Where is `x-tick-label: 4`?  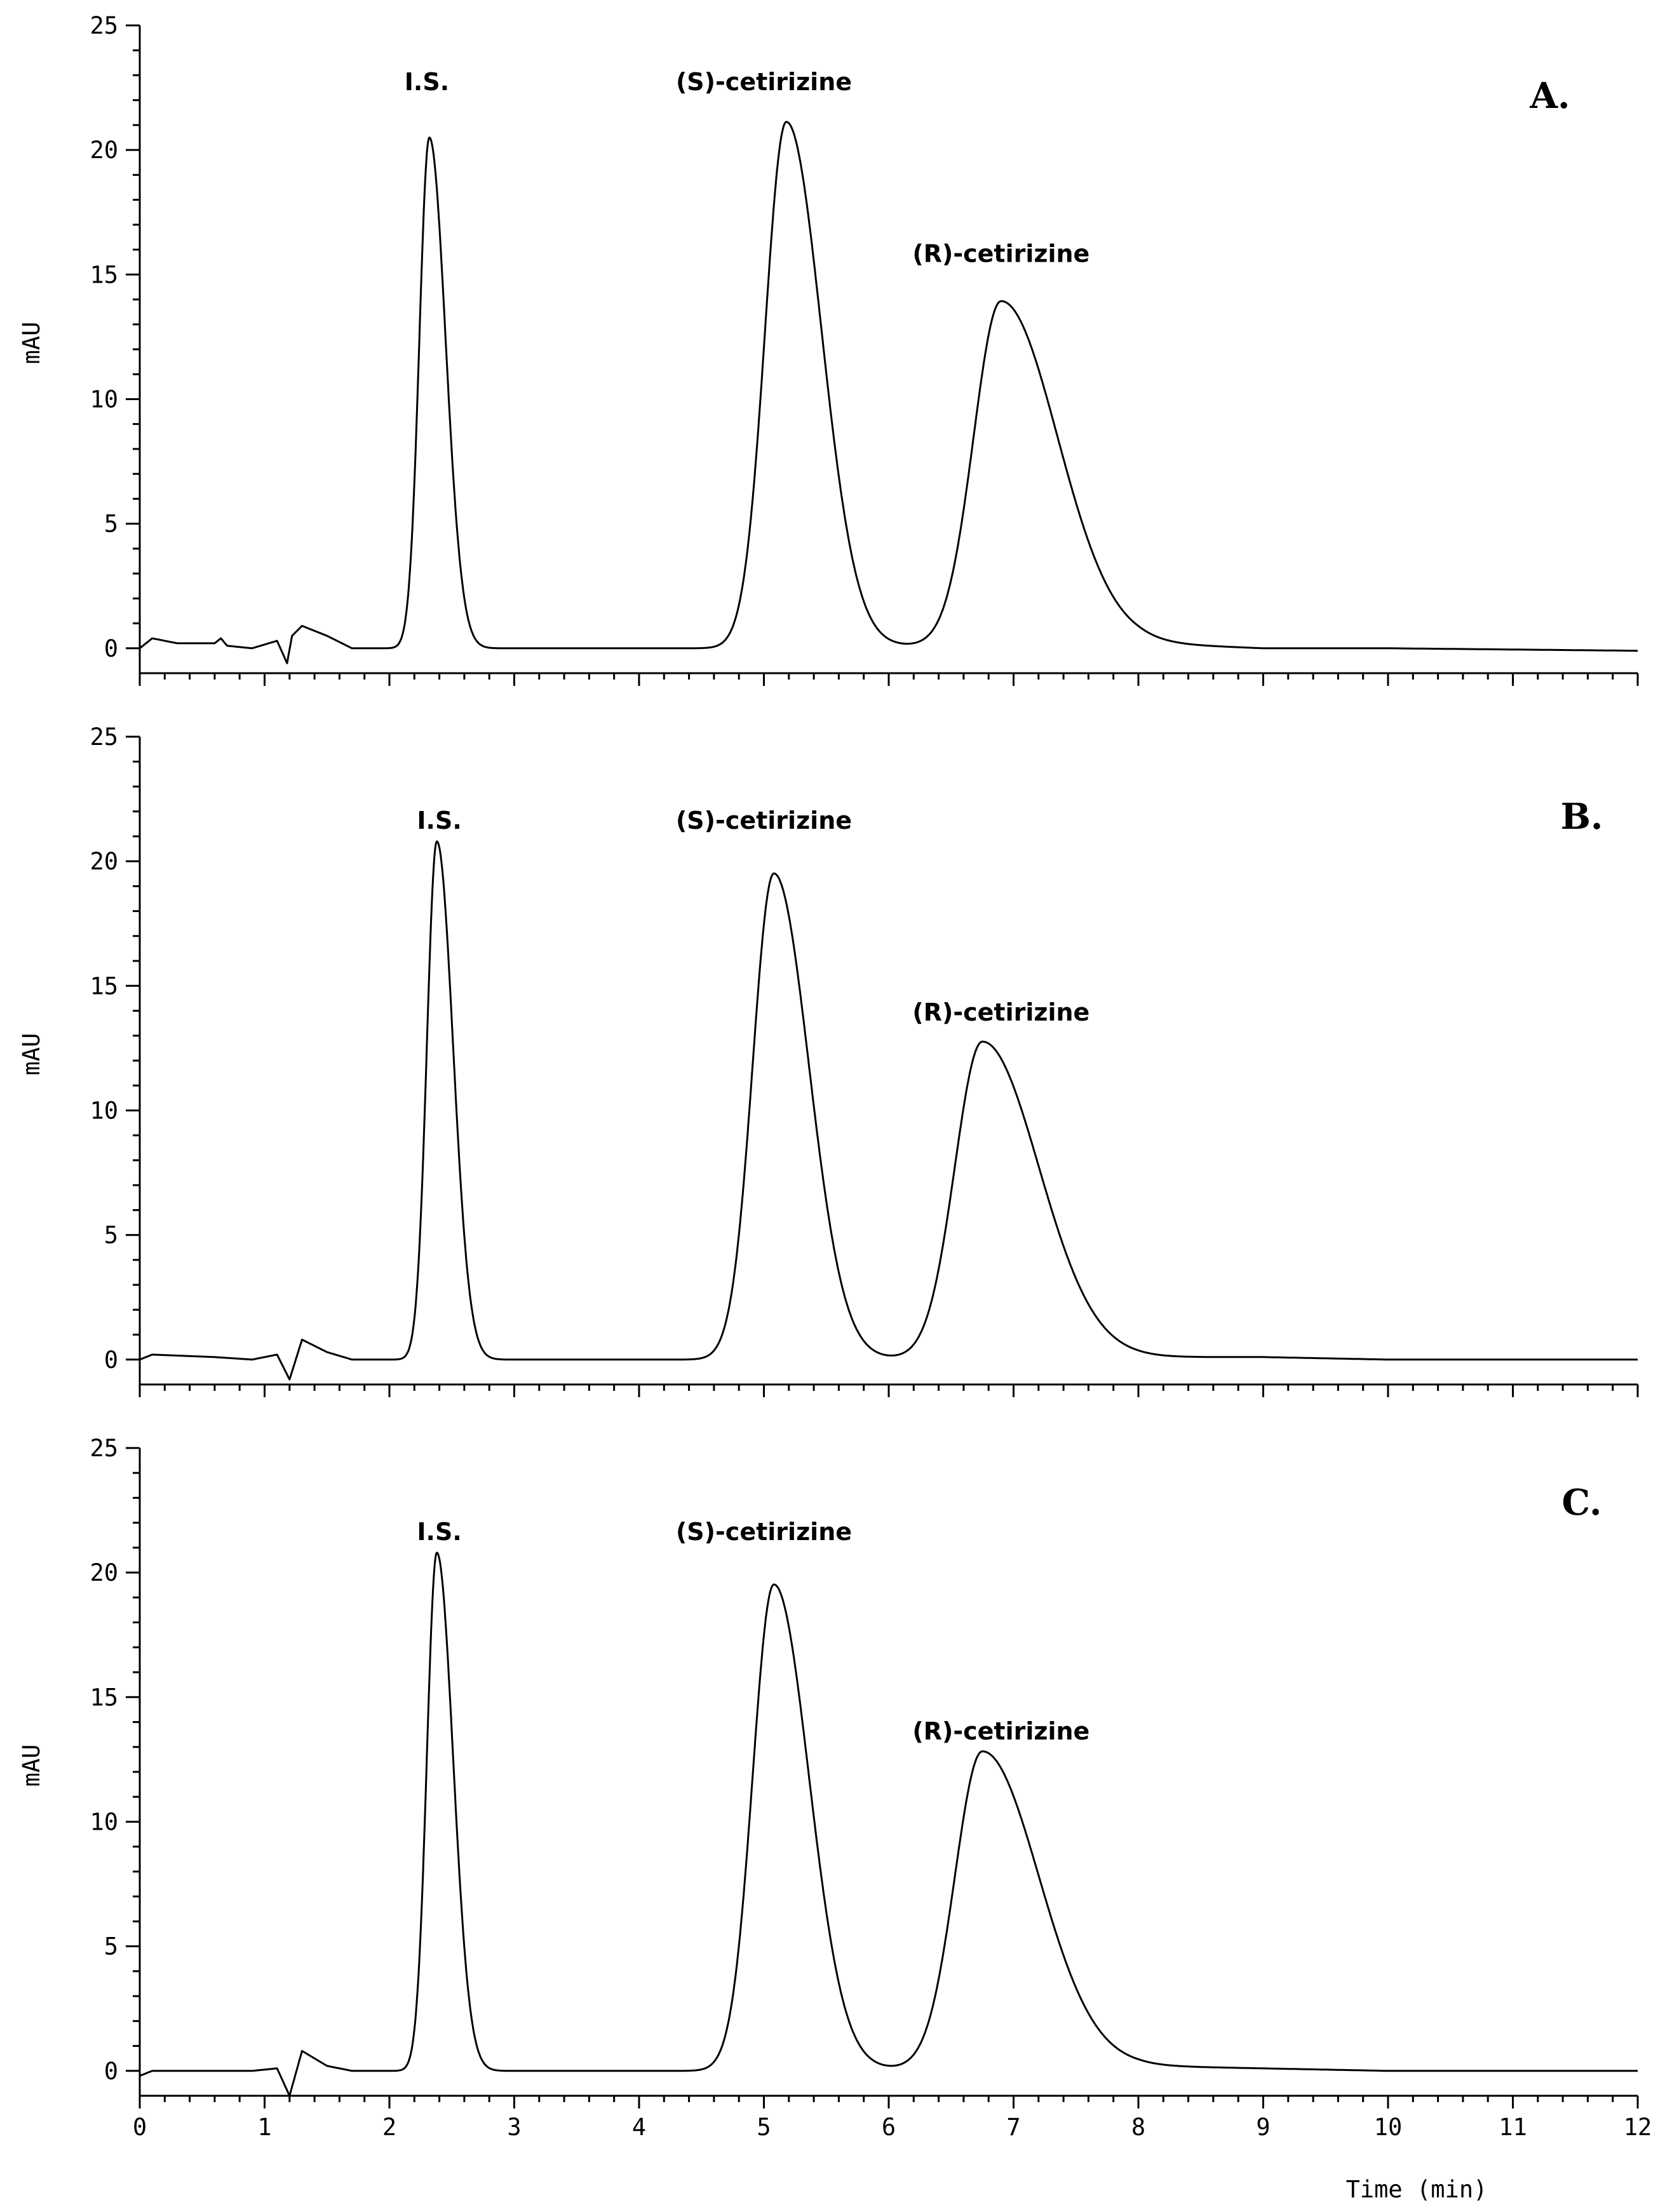
x-tick-label: 4 is located at coordinates (639, 2127).